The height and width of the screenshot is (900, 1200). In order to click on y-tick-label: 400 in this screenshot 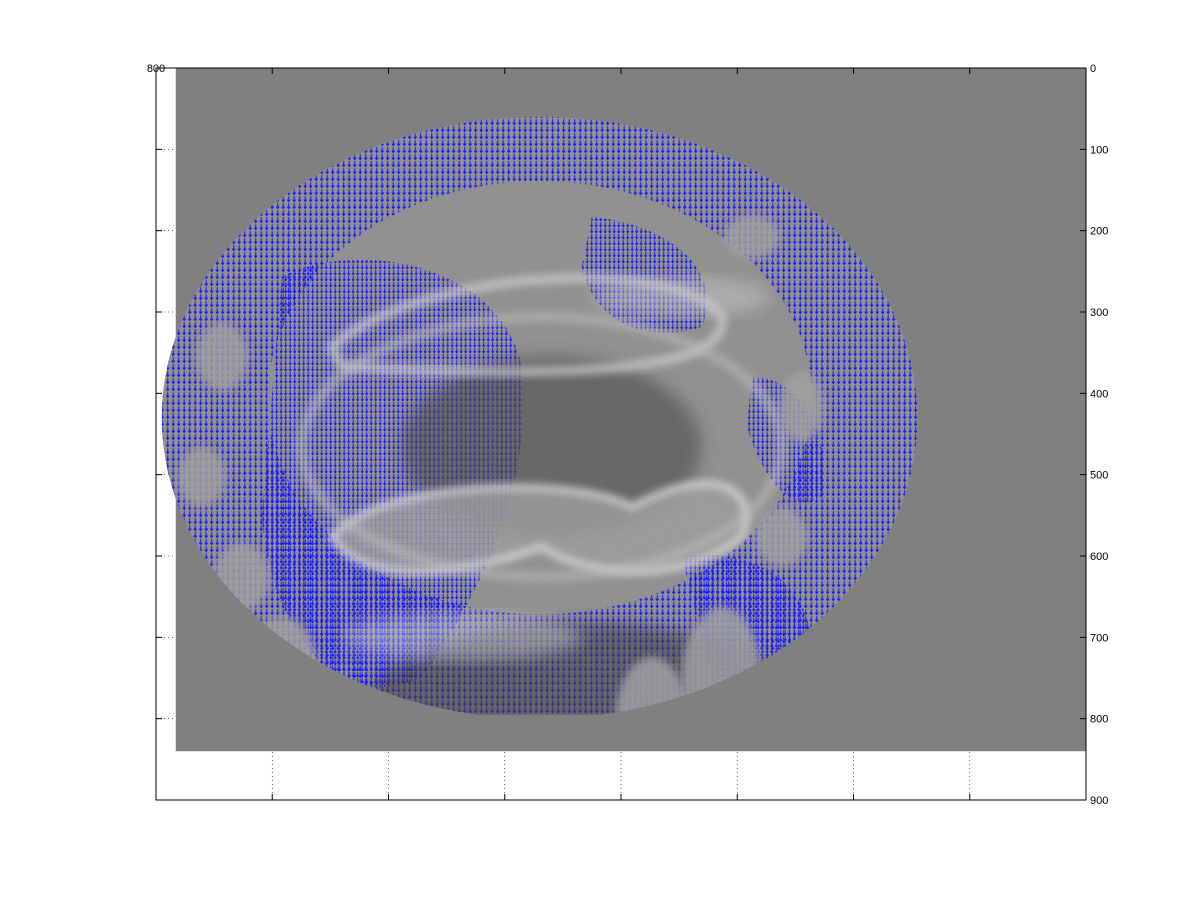, I will do `click(1099, 394)`.